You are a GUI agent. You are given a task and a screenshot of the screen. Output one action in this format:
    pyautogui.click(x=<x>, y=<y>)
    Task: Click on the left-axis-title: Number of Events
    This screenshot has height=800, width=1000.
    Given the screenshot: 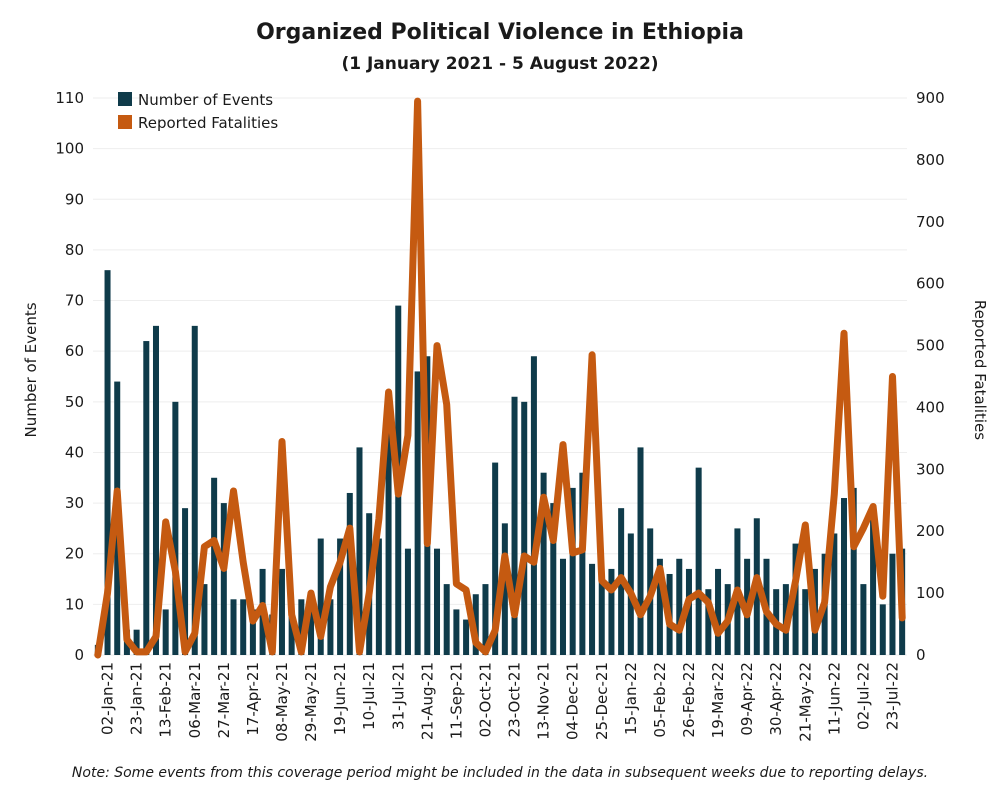 What is the action you would take?
    pyautogui.click(x=31, y=369)
    